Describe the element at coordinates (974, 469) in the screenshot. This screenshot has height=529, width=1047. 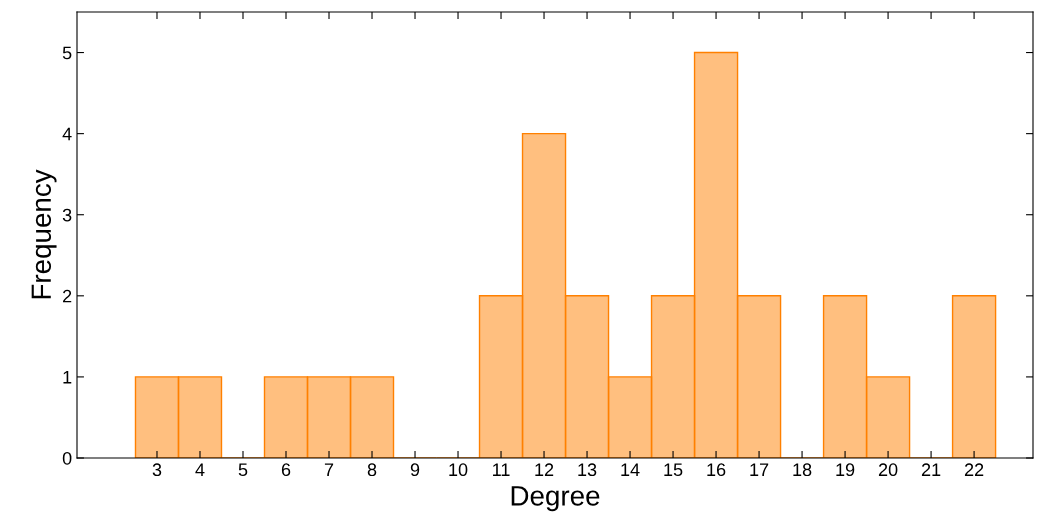
I see `x-tick-label: 22` at that location.